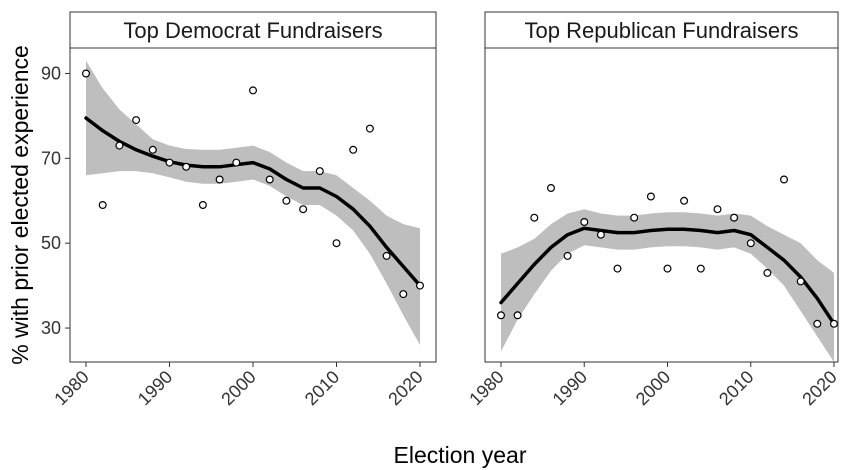 This screenshot has height=470, width=843. I want to click on confidence-band, so click(667, 285).